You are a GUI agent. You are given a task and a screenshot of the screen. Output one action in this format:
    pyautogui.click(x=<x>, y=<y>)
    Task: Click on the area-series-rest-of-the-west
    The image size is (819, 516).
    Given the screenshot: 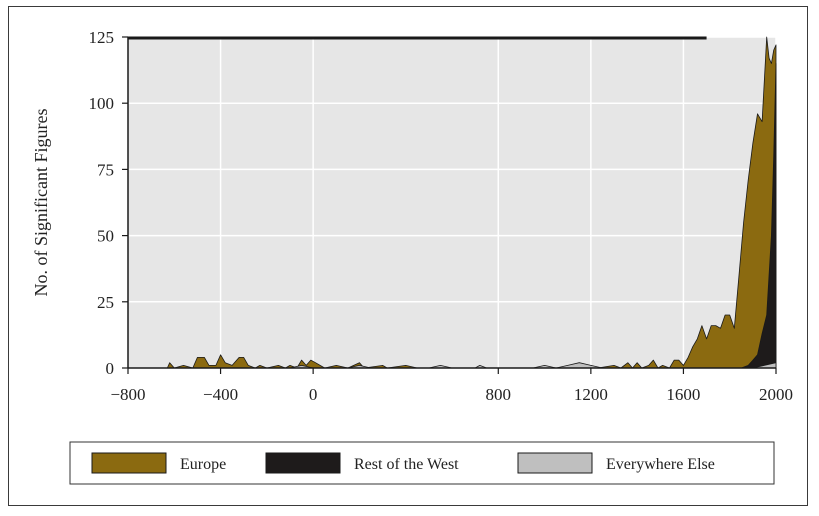 What is the action you would take?
    pyautogui.click(x=758, y=216)
    